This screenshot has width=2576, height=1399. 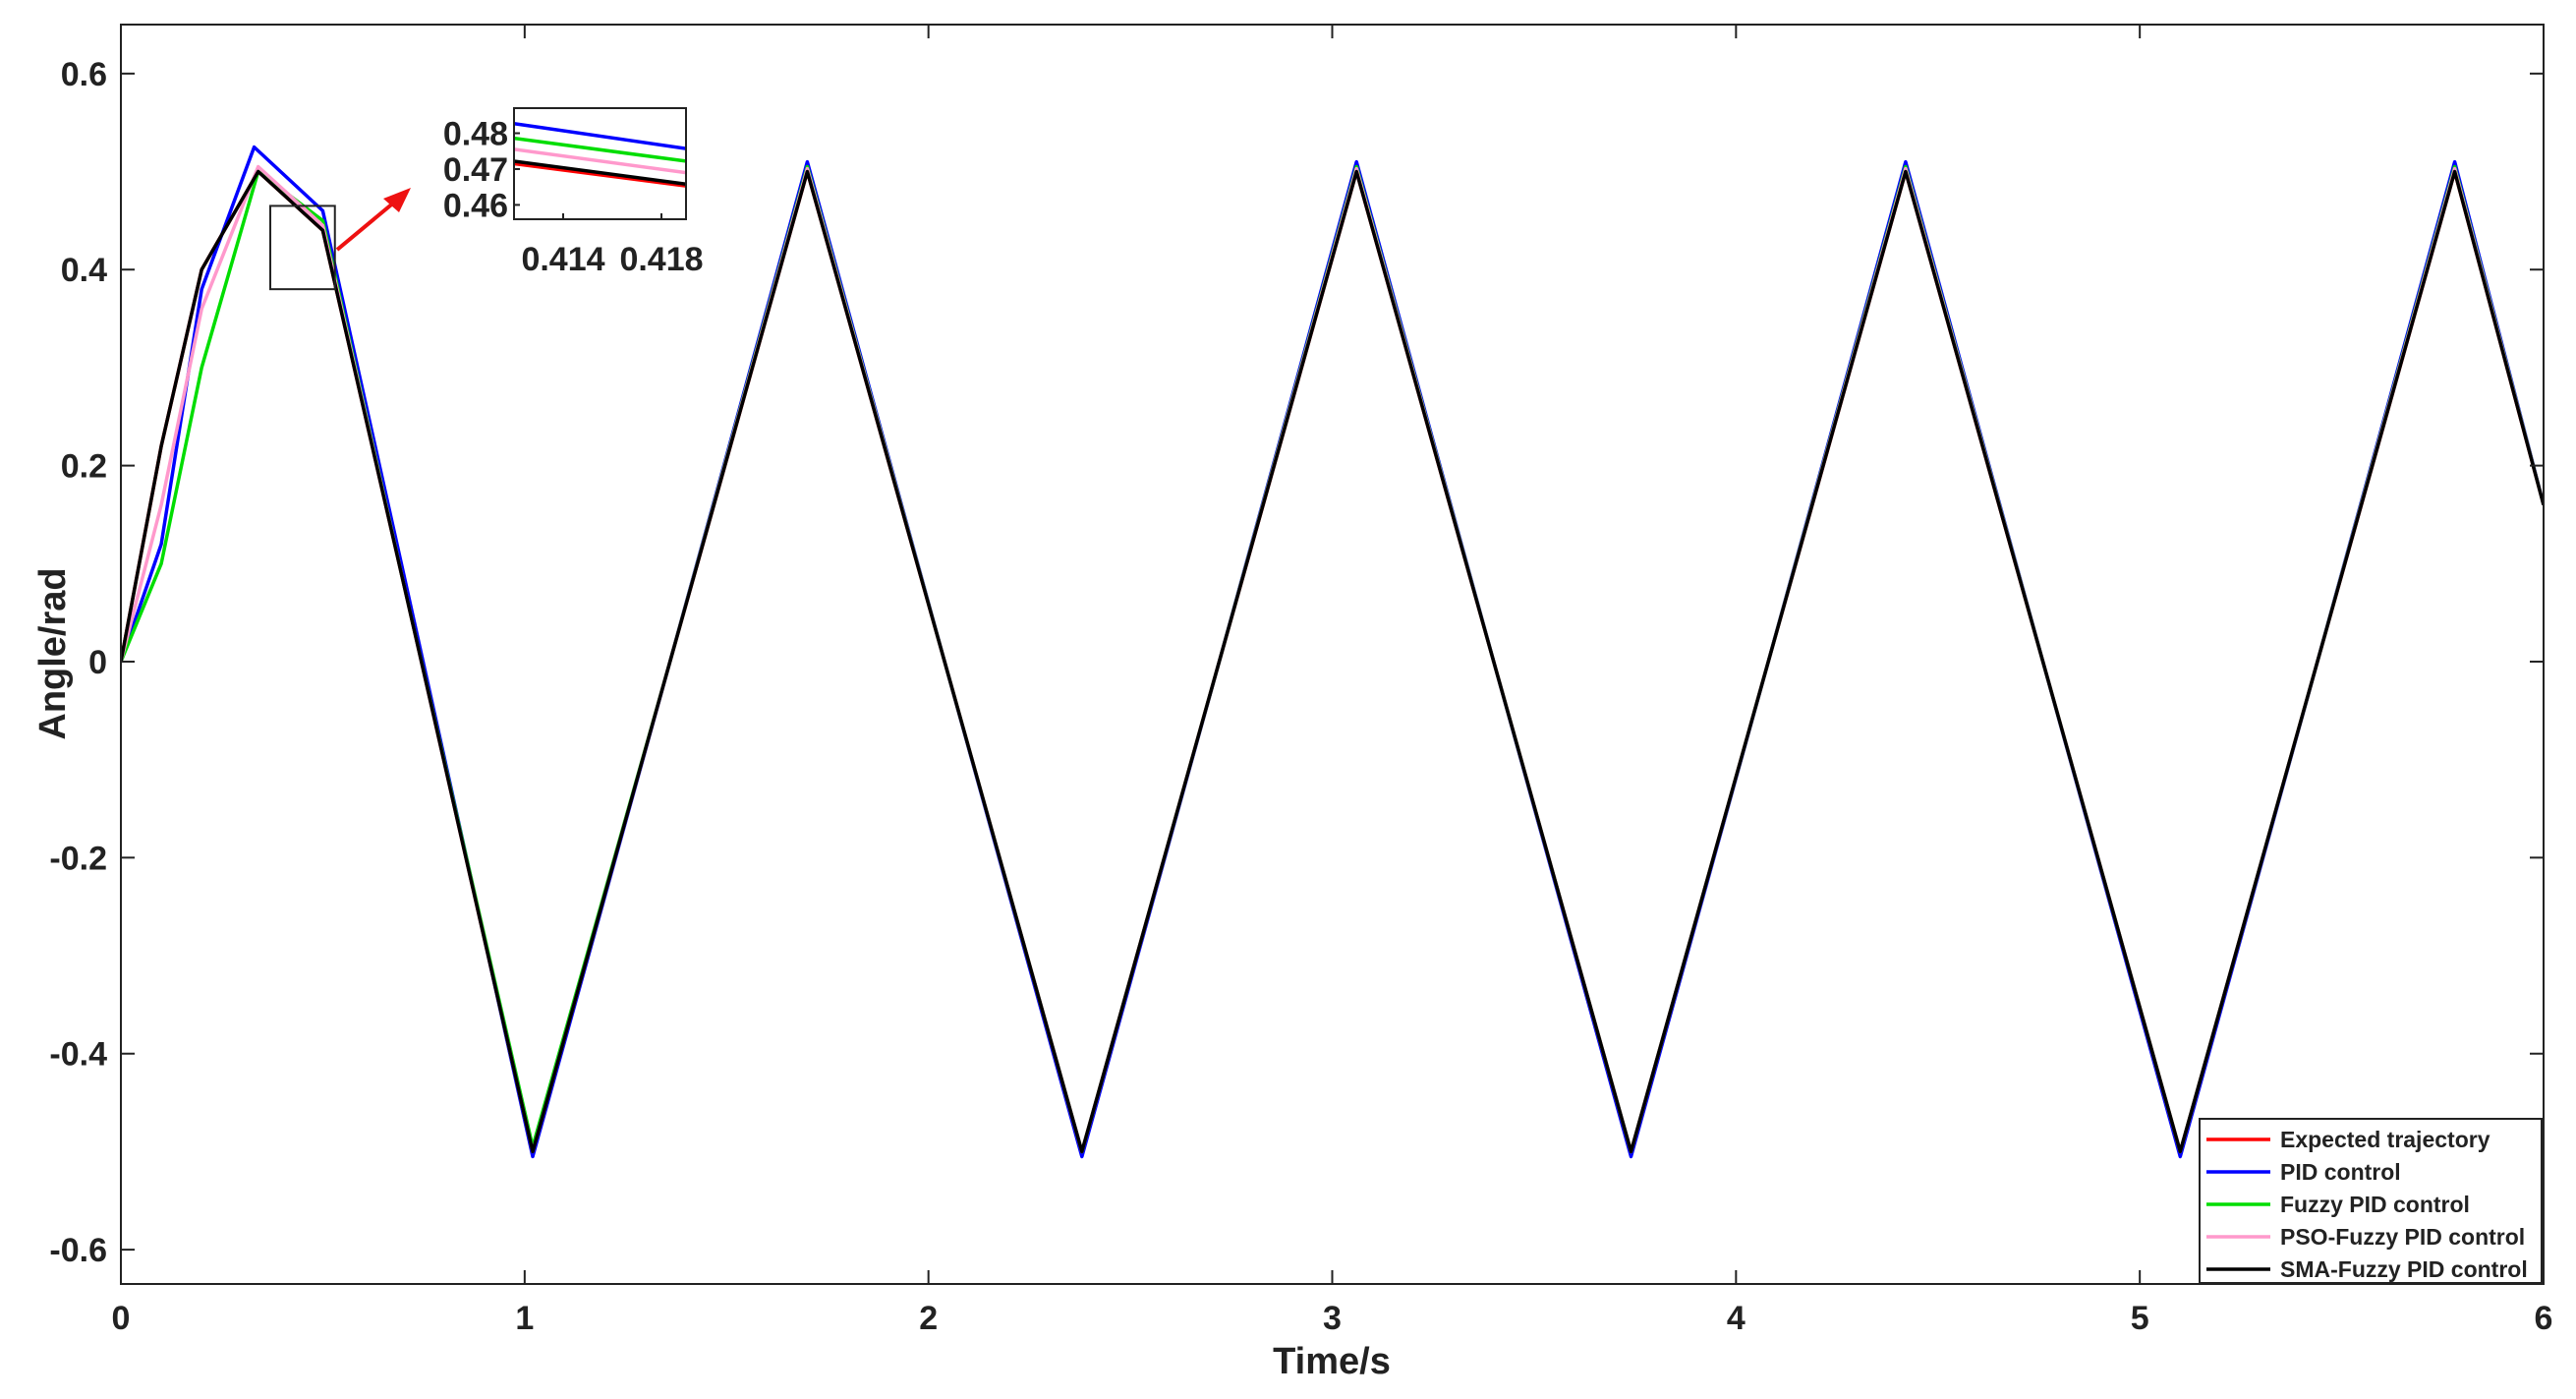 I want to click on legend-label-expected-trajectory: Expected trajectory, so click(x=2385, y=1139).